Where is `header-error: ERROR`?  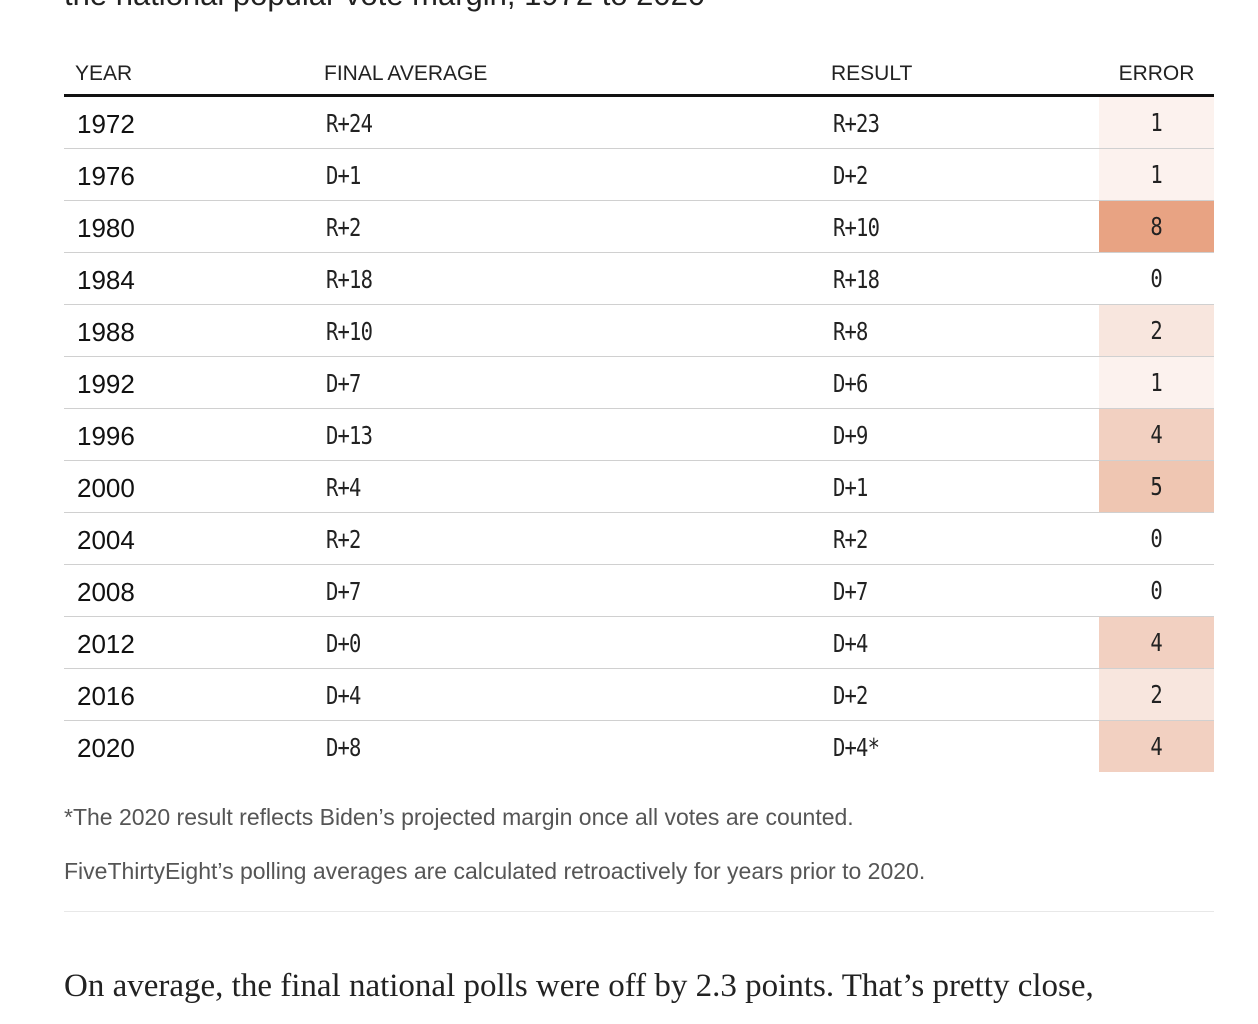
header-error: ERROR is located at coordinates (1156, 73).